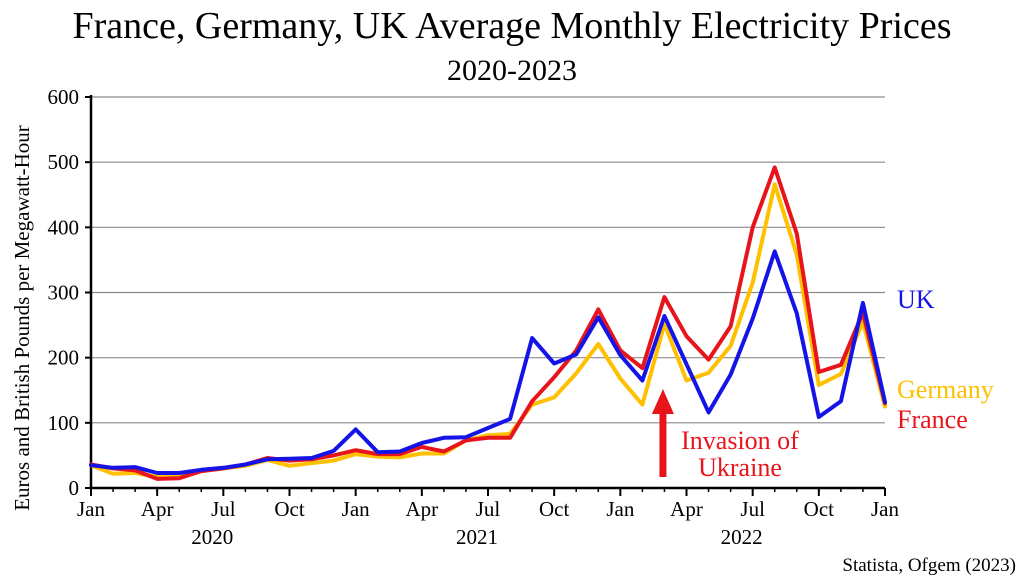 The image size is (1024, 583). Describe the element at coordinates (945, 389) in the screenshot. I see `legend-label-germany: Germany` at that location.